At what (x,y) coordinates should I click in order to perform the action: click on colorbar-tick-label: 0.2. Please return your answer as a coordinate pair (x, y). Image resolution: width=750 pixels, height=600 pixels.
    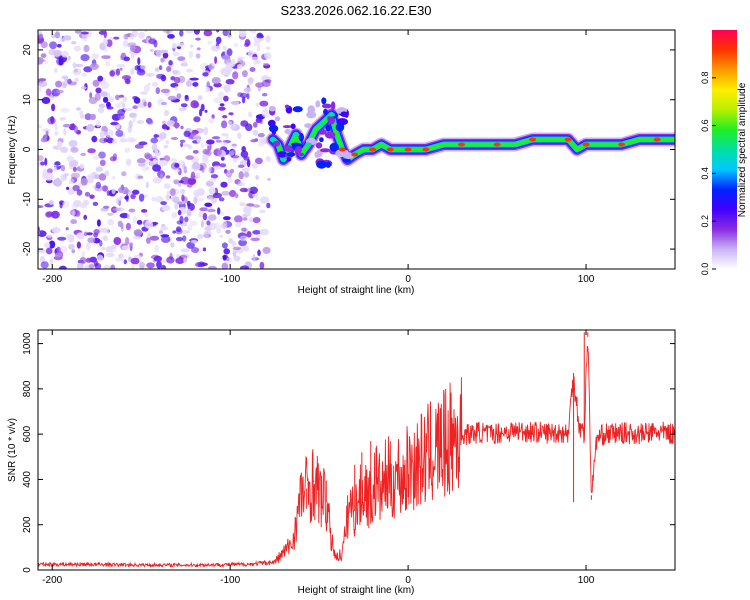
    Looking at the image, I should click on (705, 221).